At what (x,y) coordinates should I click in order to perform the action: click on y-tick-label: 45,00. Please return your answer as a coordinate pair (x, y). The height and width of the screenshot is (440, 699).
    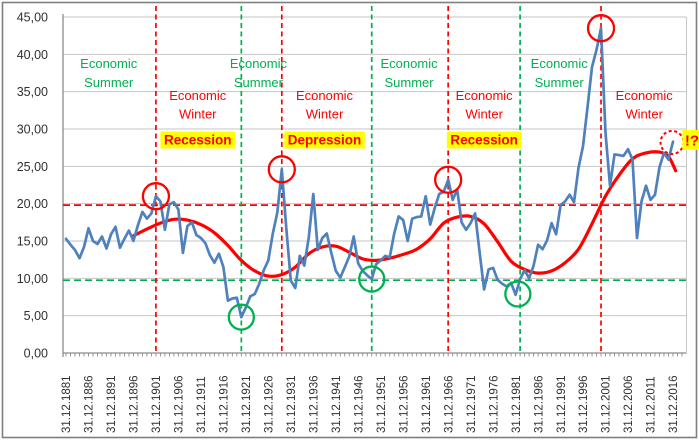
    Looking at the image, I should click on (32, 18).